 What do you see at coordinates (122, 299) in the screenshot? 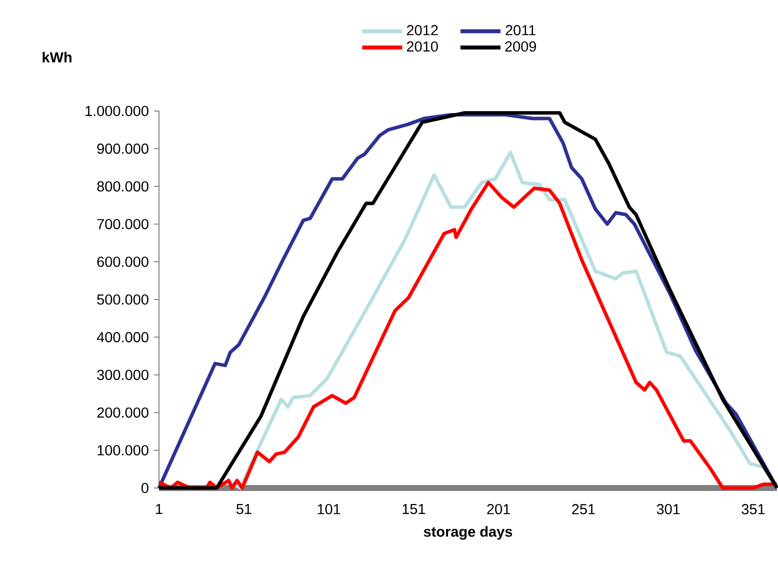
I see `y-tick-label: 500.000` at bounding box center [122, 299].